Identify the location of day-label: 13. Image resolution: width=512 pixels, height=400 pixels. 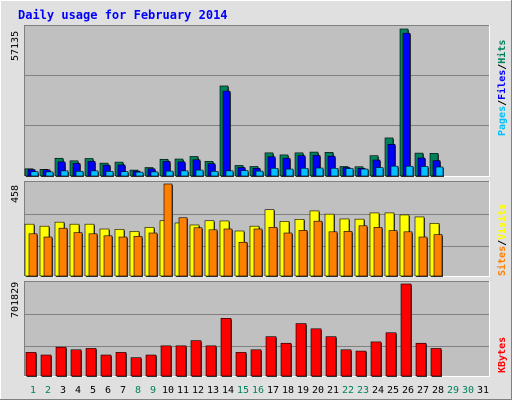
(213, 390).